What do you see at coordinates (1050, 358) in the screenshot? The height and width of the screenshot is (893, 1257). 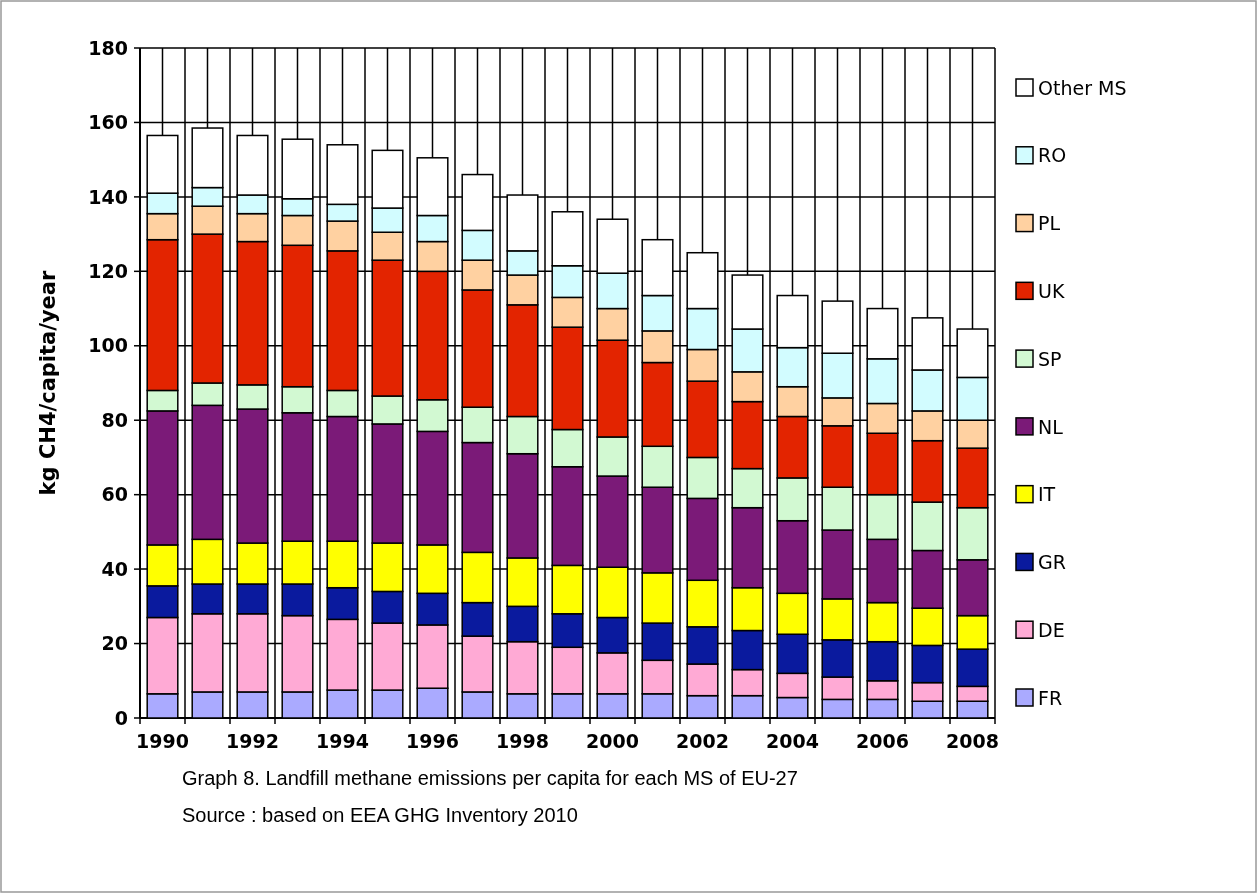 I see `legend-label: SP` at bounding box center [1050, 358].